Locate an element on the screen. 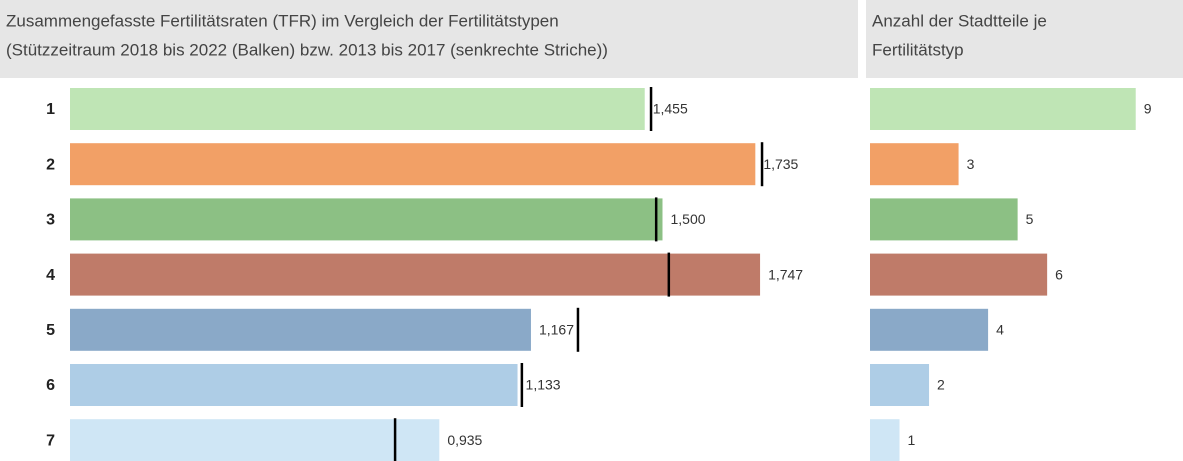 This screenshot has width=1183, height=461. category-label: 5 is located at coordinates (50, 330).